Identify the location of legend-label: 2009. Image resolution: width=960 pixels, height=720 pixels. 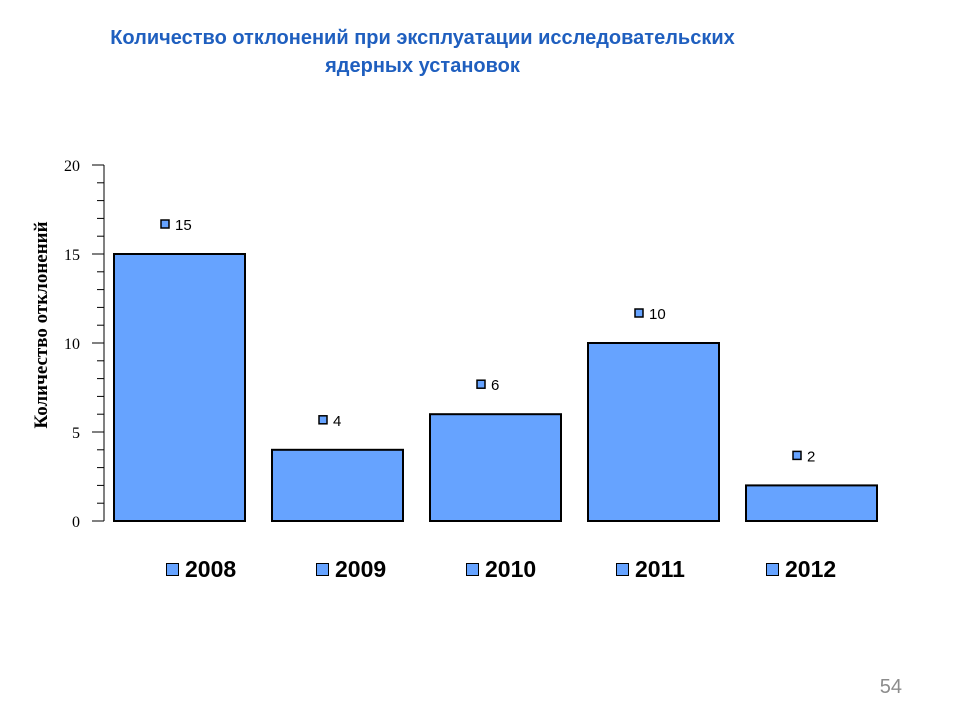
(361, 568).